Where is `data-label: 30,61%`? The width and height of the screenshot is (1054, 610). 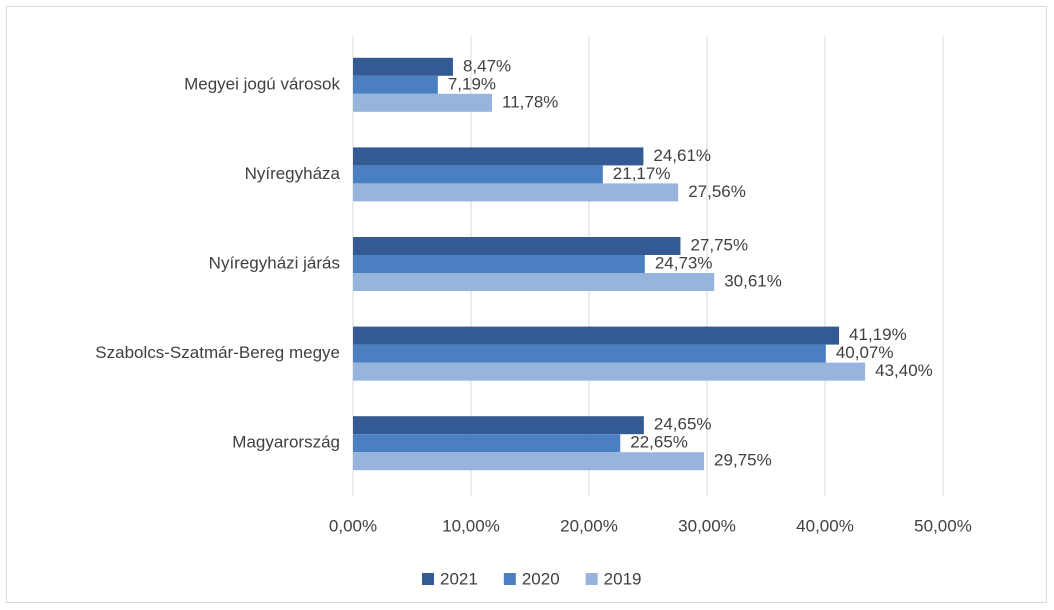 data-label: 30,61% is located at coordinates (753, 280).